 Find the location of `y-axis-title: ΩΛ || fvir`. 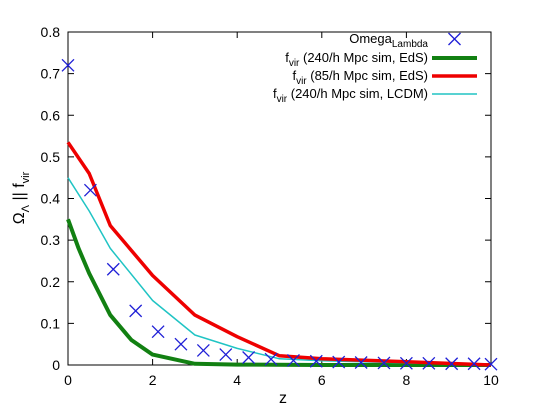

y-axis-title: ΩΛ || fvir is located at coordinates (21, 197).